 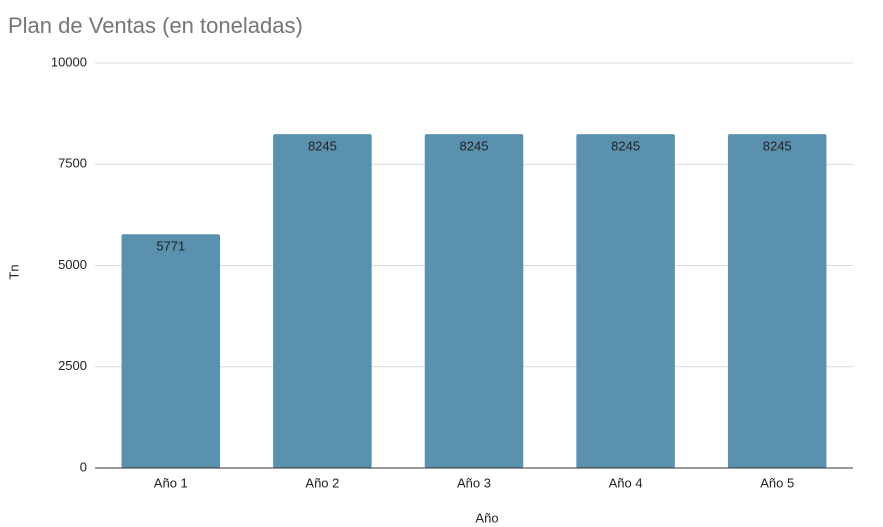 What do you see at coordinates (486, 517) in the screenshot?
I see `x-axis-label: Año` at bounding box center [486, 517].